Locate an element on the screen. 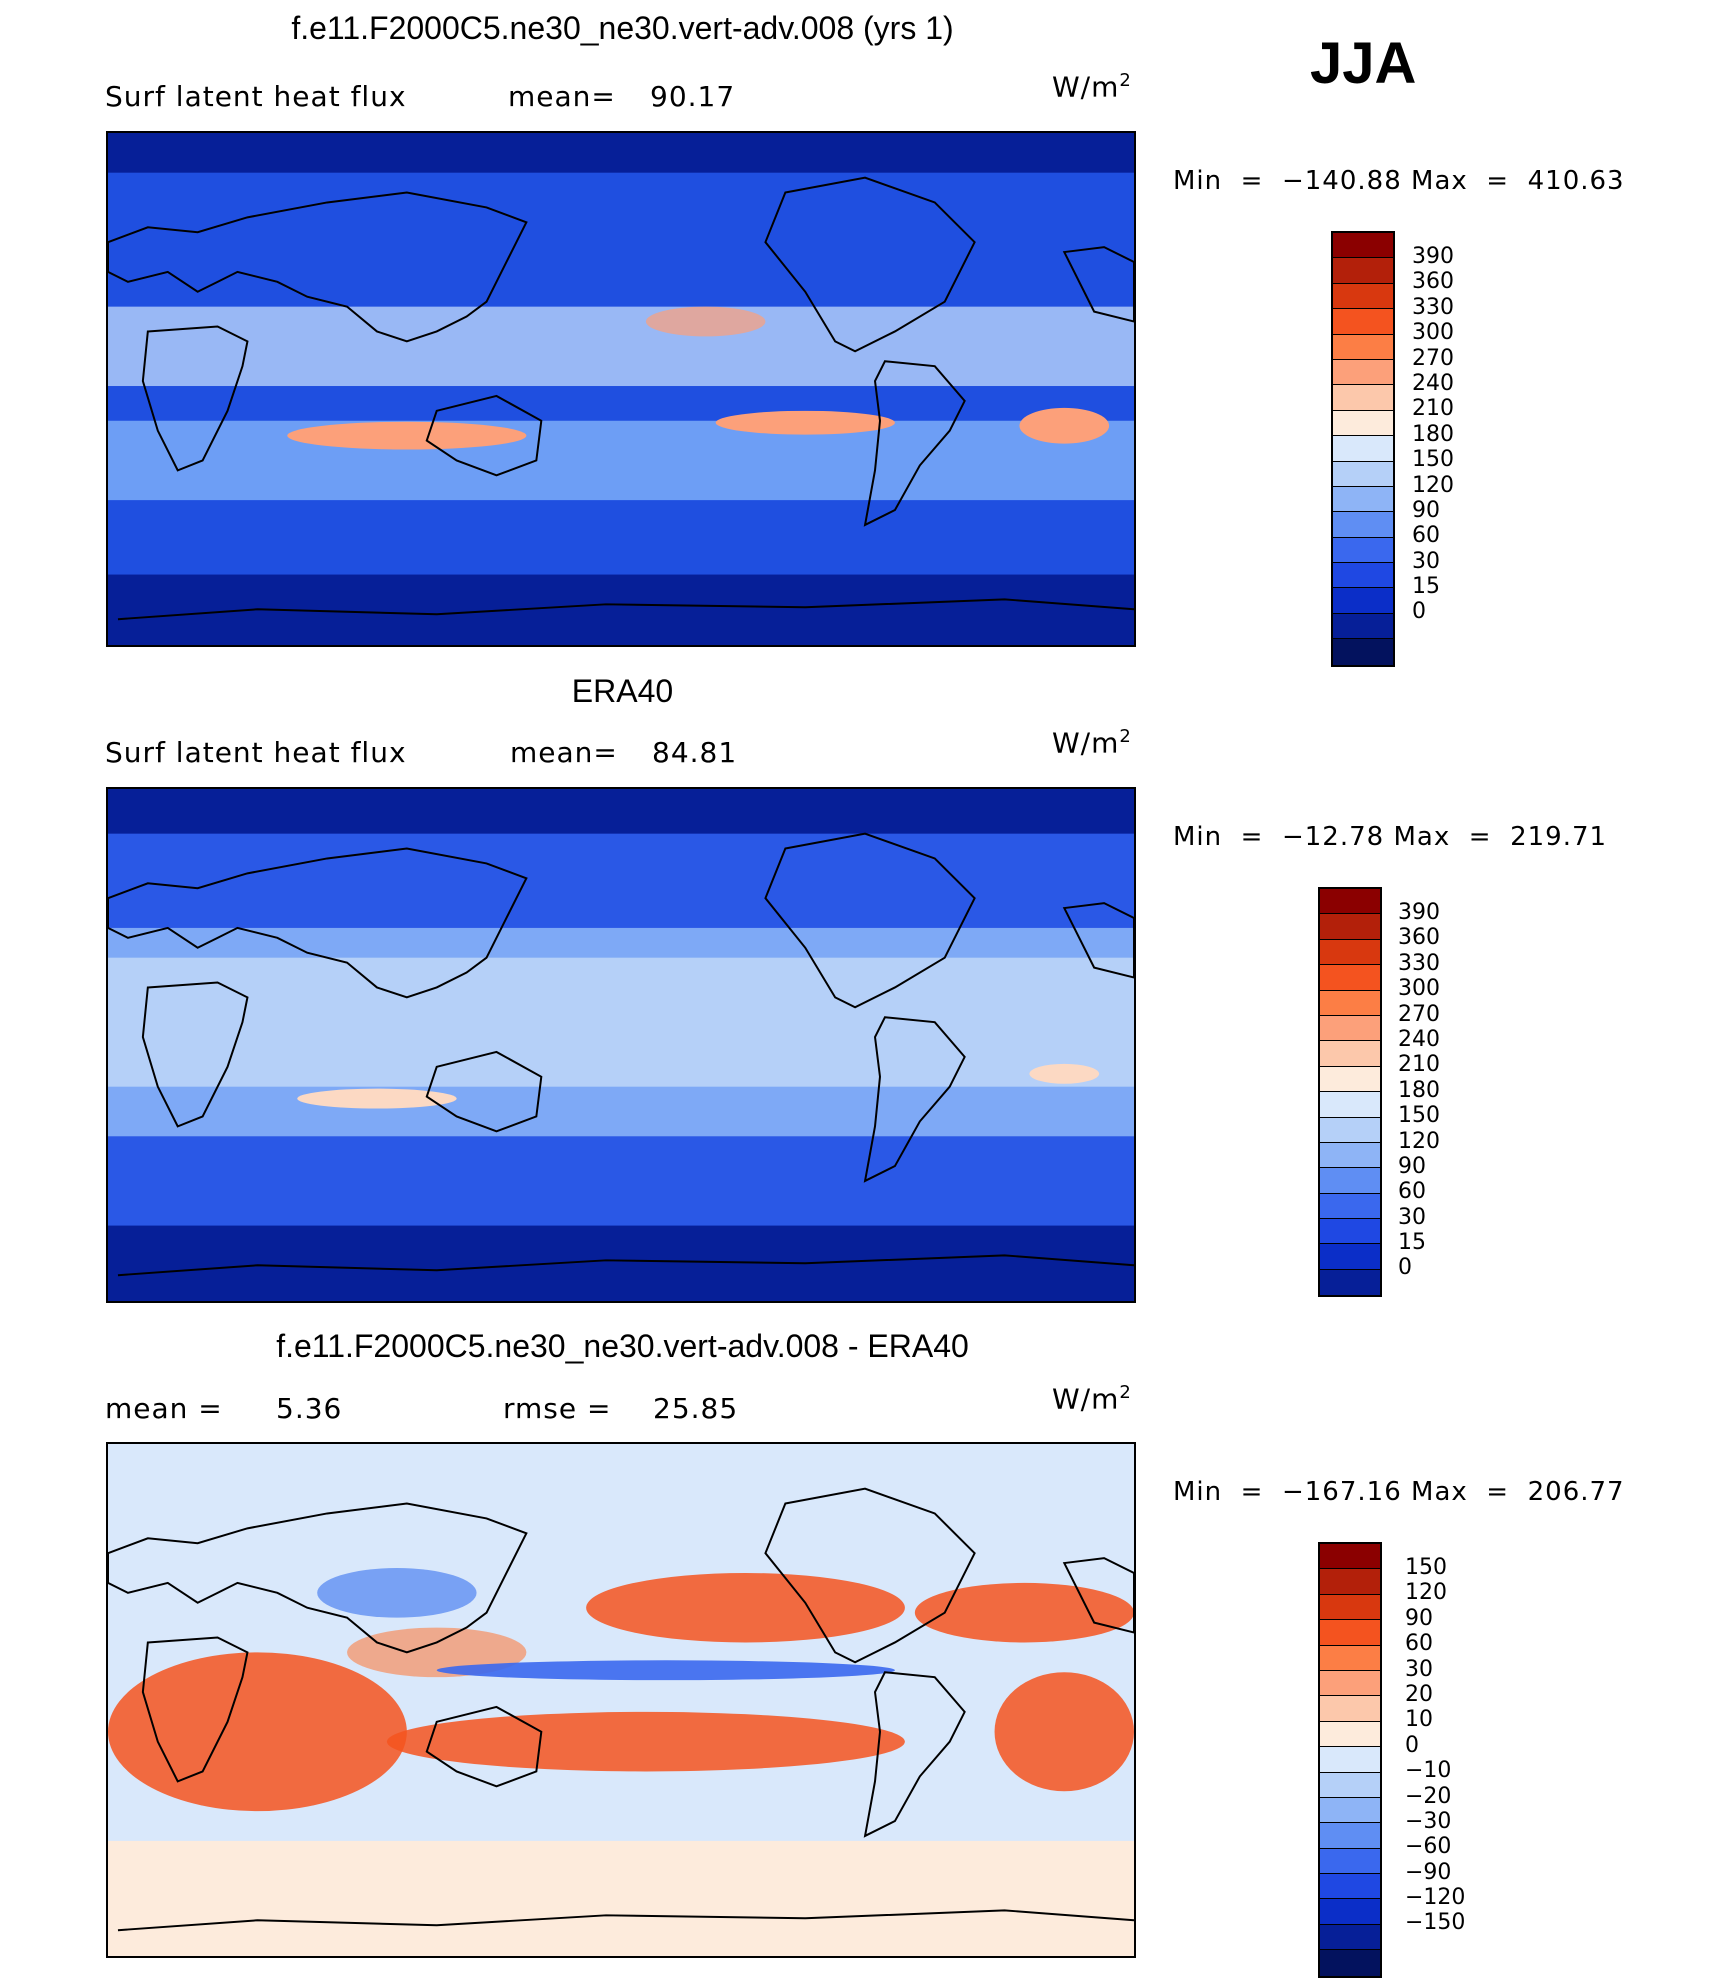 This screenshot has height=1978, width=1710. panel-1-colorbar-labels: 390 360 330 300 270 240 210 180 150 120 90 60 30 15 0 is located at coordinates (1433, 434).